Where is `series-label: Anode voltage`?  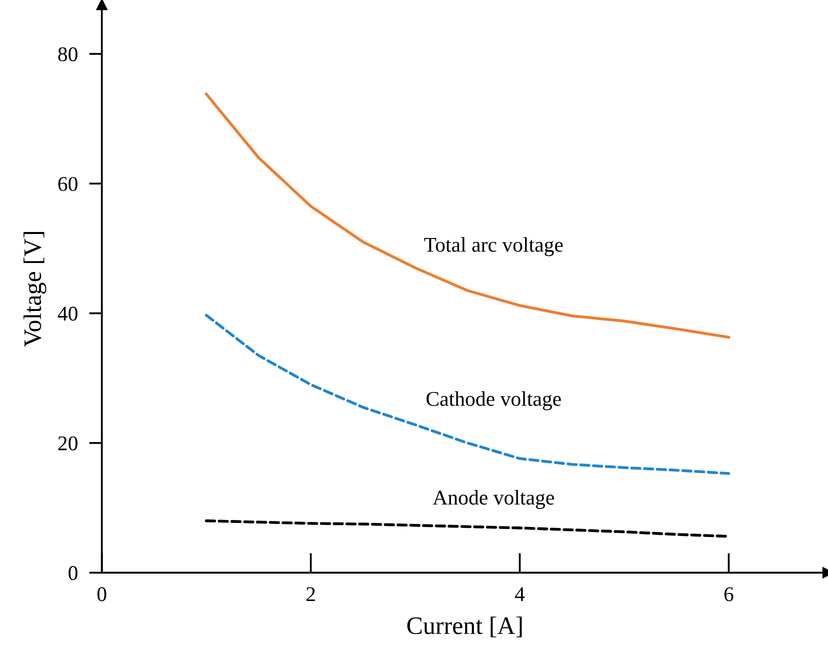
series-label: Anode voltage is located at coordinates (493, 499).